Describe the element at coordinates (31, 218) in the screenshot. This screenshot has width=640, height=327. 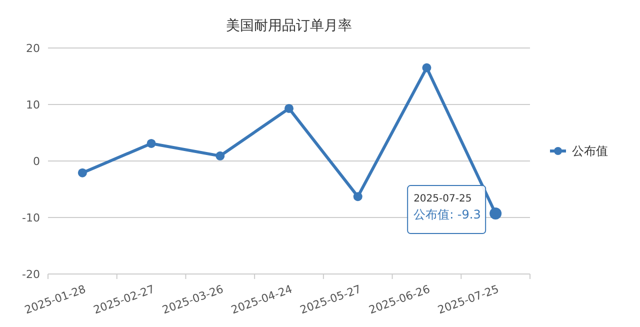
I see `y-tick-label: -10` at that location.